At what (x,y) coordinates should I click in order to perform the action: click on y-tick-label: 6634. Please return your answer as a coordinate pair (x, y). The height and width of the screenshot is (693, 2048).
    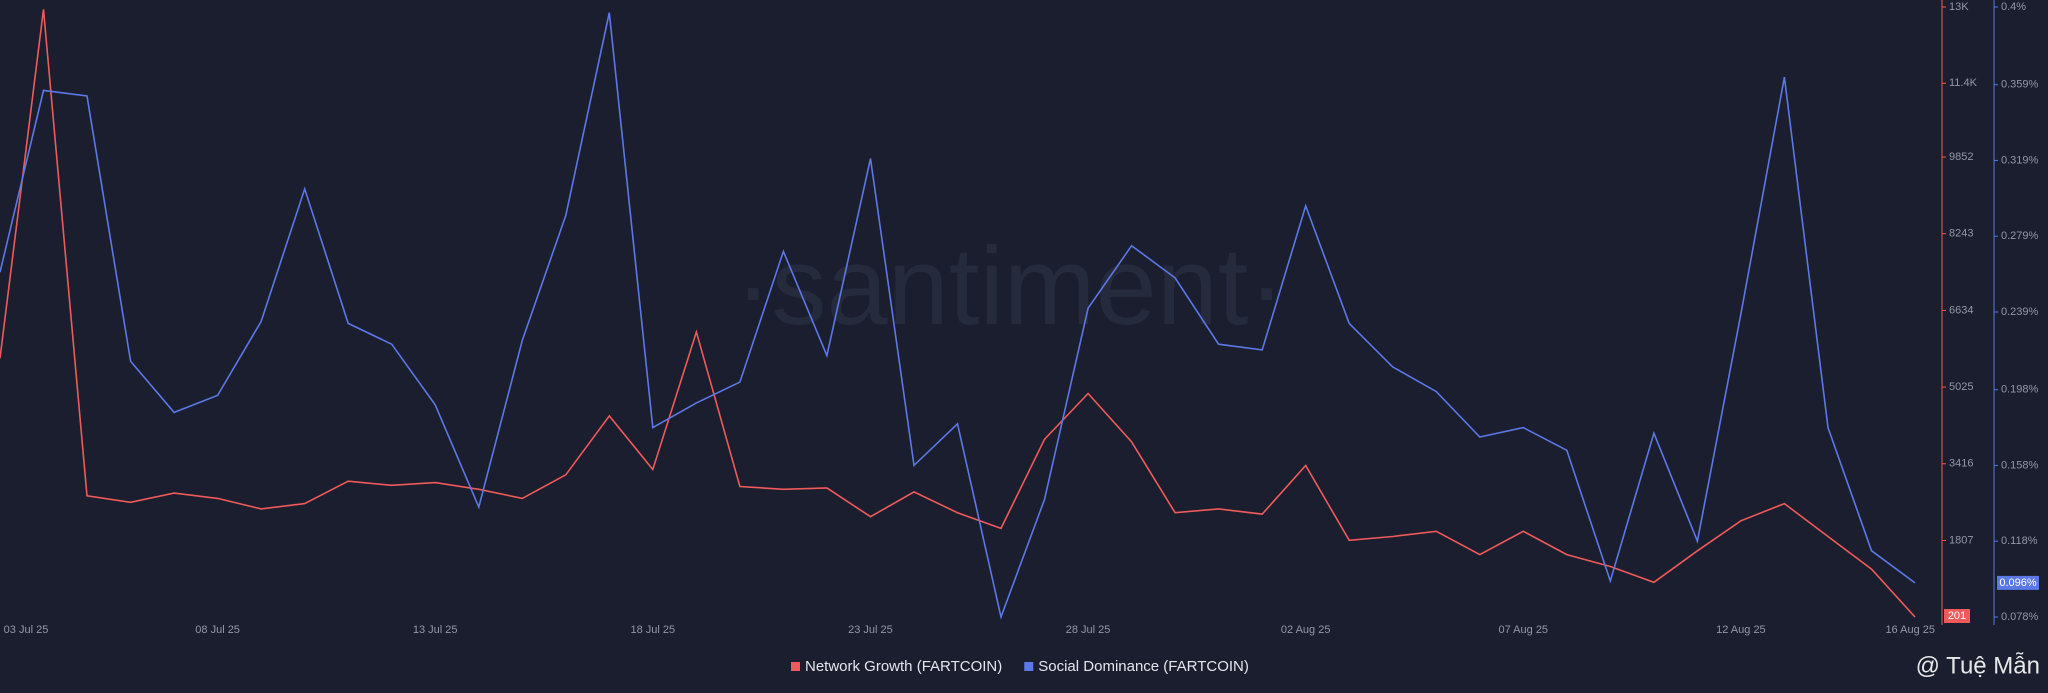
    Looking at the image, I should click on (1961, 310).